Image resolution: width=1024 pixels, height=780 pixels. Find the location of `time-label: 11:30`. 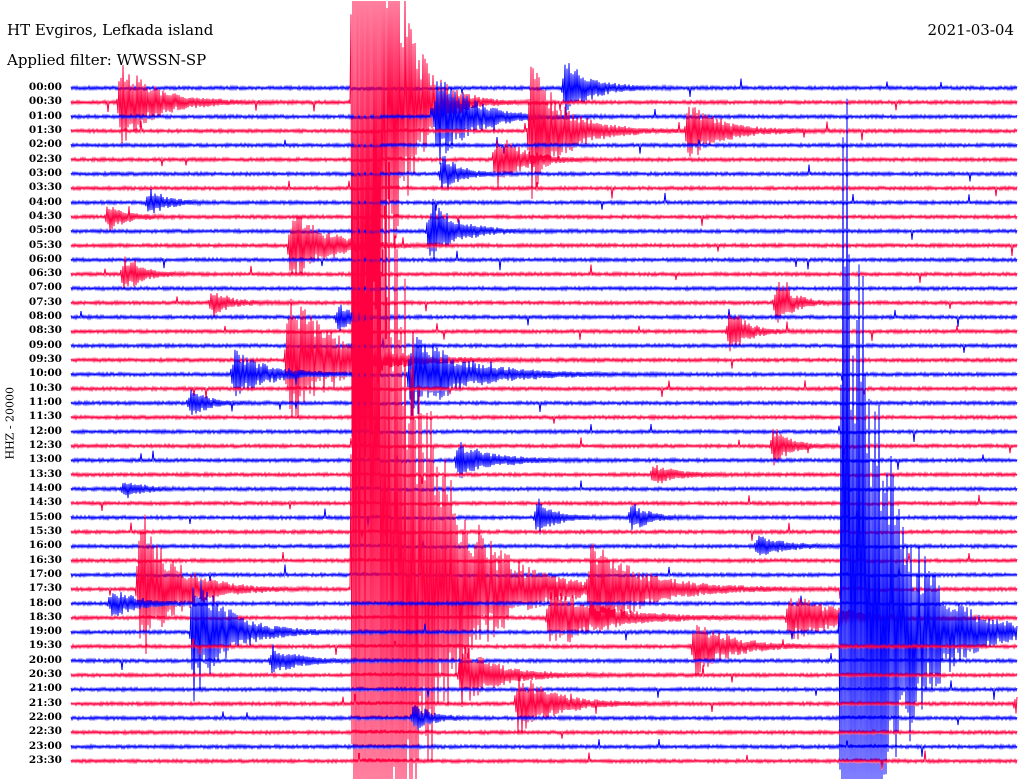

time-label: 11:30 is located at coordinates (45, 416).